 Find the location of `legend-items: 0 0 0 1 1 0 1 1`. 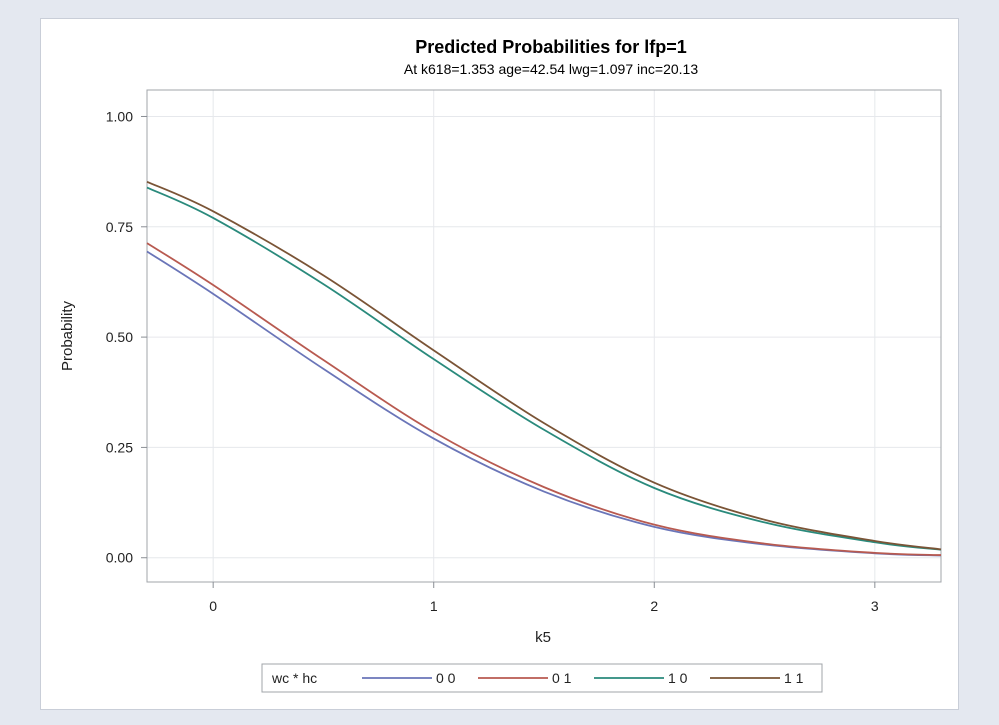

legend-items: 0 0 0 1 1 0 1 1 is located at coordinates (583, 678).